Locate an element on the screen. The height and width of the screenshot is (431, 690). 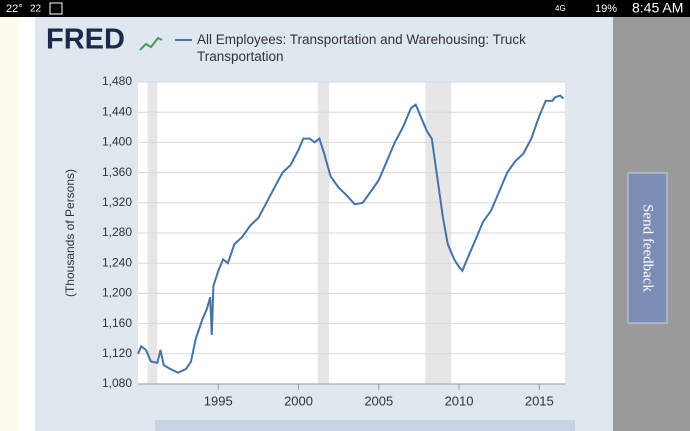
x-tick-label: 2000 is located at coordinates (298, 400).